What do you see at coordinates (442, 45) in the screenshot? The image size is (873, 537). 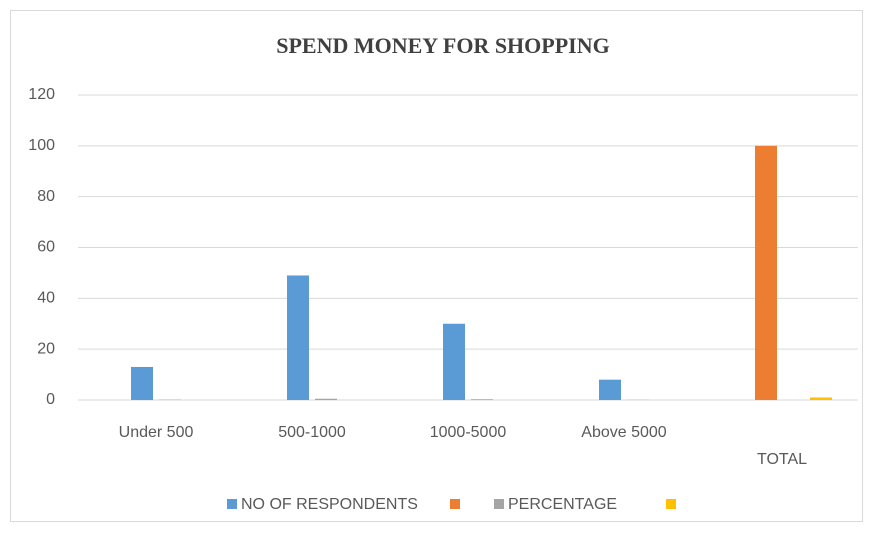 I see `chart-title: SPEND MONEY FOR SHOPPING` at bounding box center [442, 45].